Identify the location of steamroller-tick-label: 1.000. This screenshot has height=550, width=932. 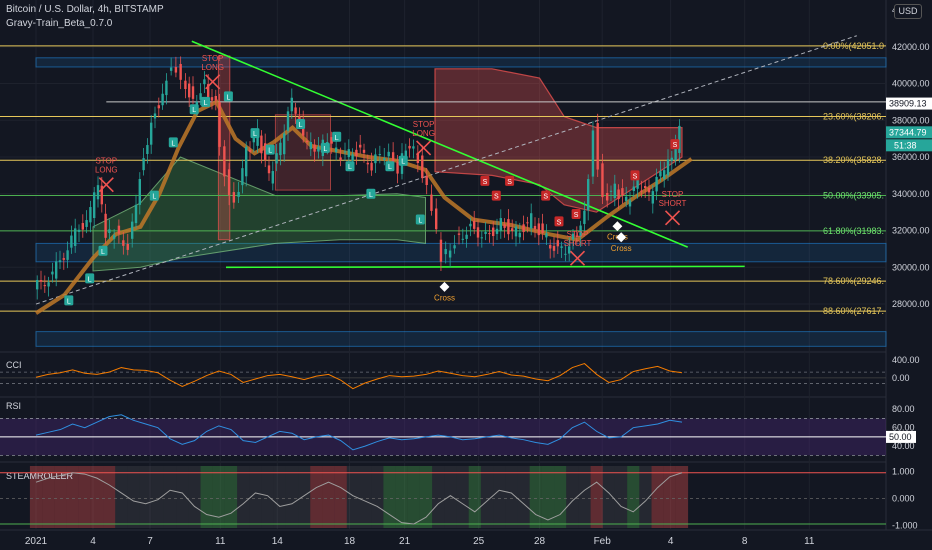
(903, 471).